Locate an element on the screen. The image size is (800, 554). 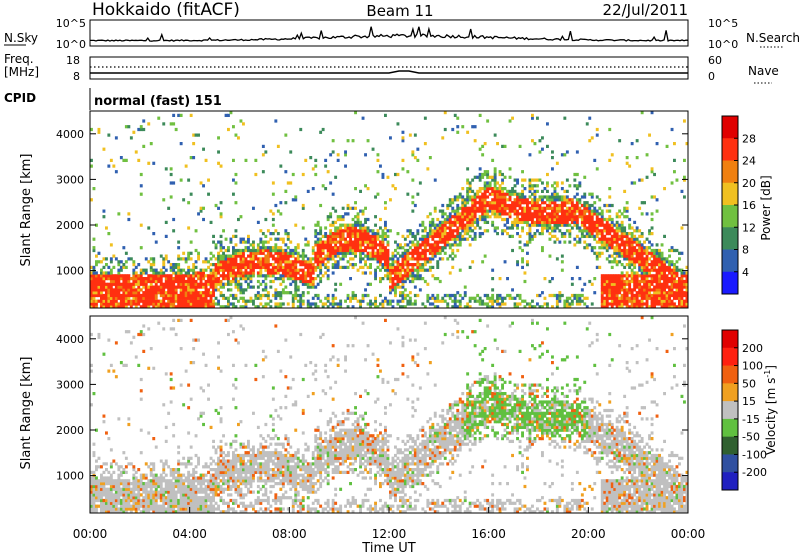
ytick-label: 2000 is located at coordinates (70, 225).